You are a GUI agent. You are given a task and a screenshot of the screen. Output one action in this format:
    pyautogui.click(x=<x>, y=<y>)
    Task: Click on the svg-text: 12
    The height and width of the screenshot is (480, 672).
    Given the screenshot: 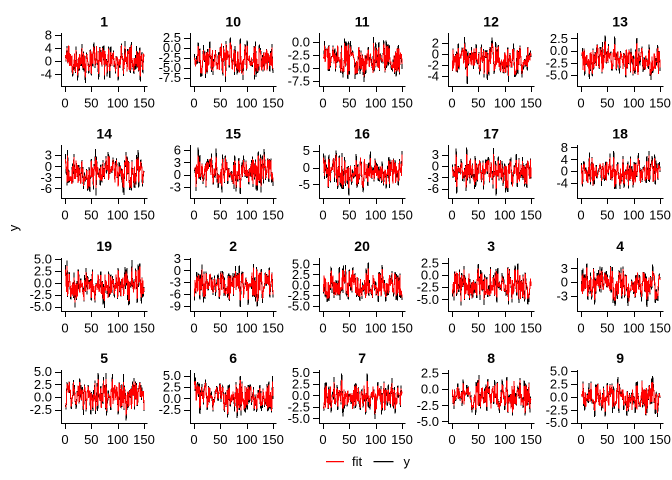 What is the action you would take?
    pyautogui.click(x=491, y=21)
    